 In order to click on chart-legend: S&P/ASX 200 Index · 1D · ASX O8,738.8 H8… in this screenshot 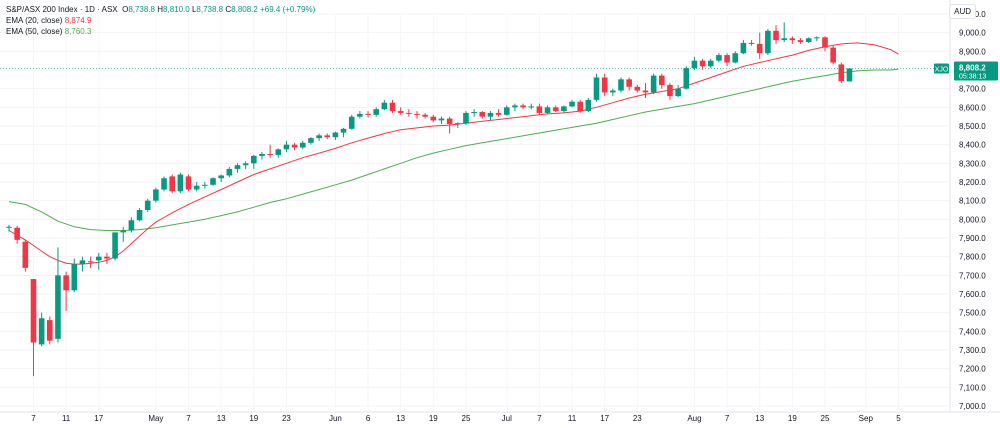, I will do `click(160, 20)`.